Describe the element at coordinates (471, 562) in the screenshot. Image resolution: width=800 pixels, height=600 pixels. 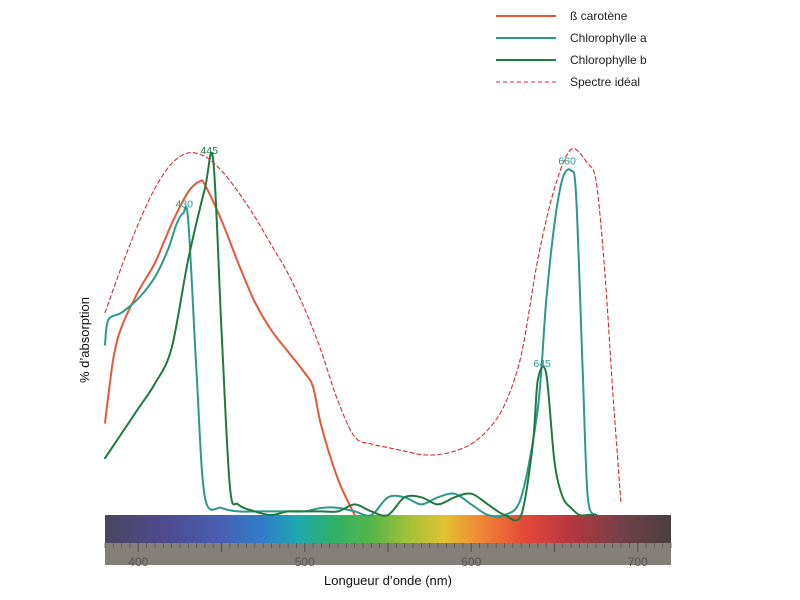
I see `x-tick-label: 600` at that location.